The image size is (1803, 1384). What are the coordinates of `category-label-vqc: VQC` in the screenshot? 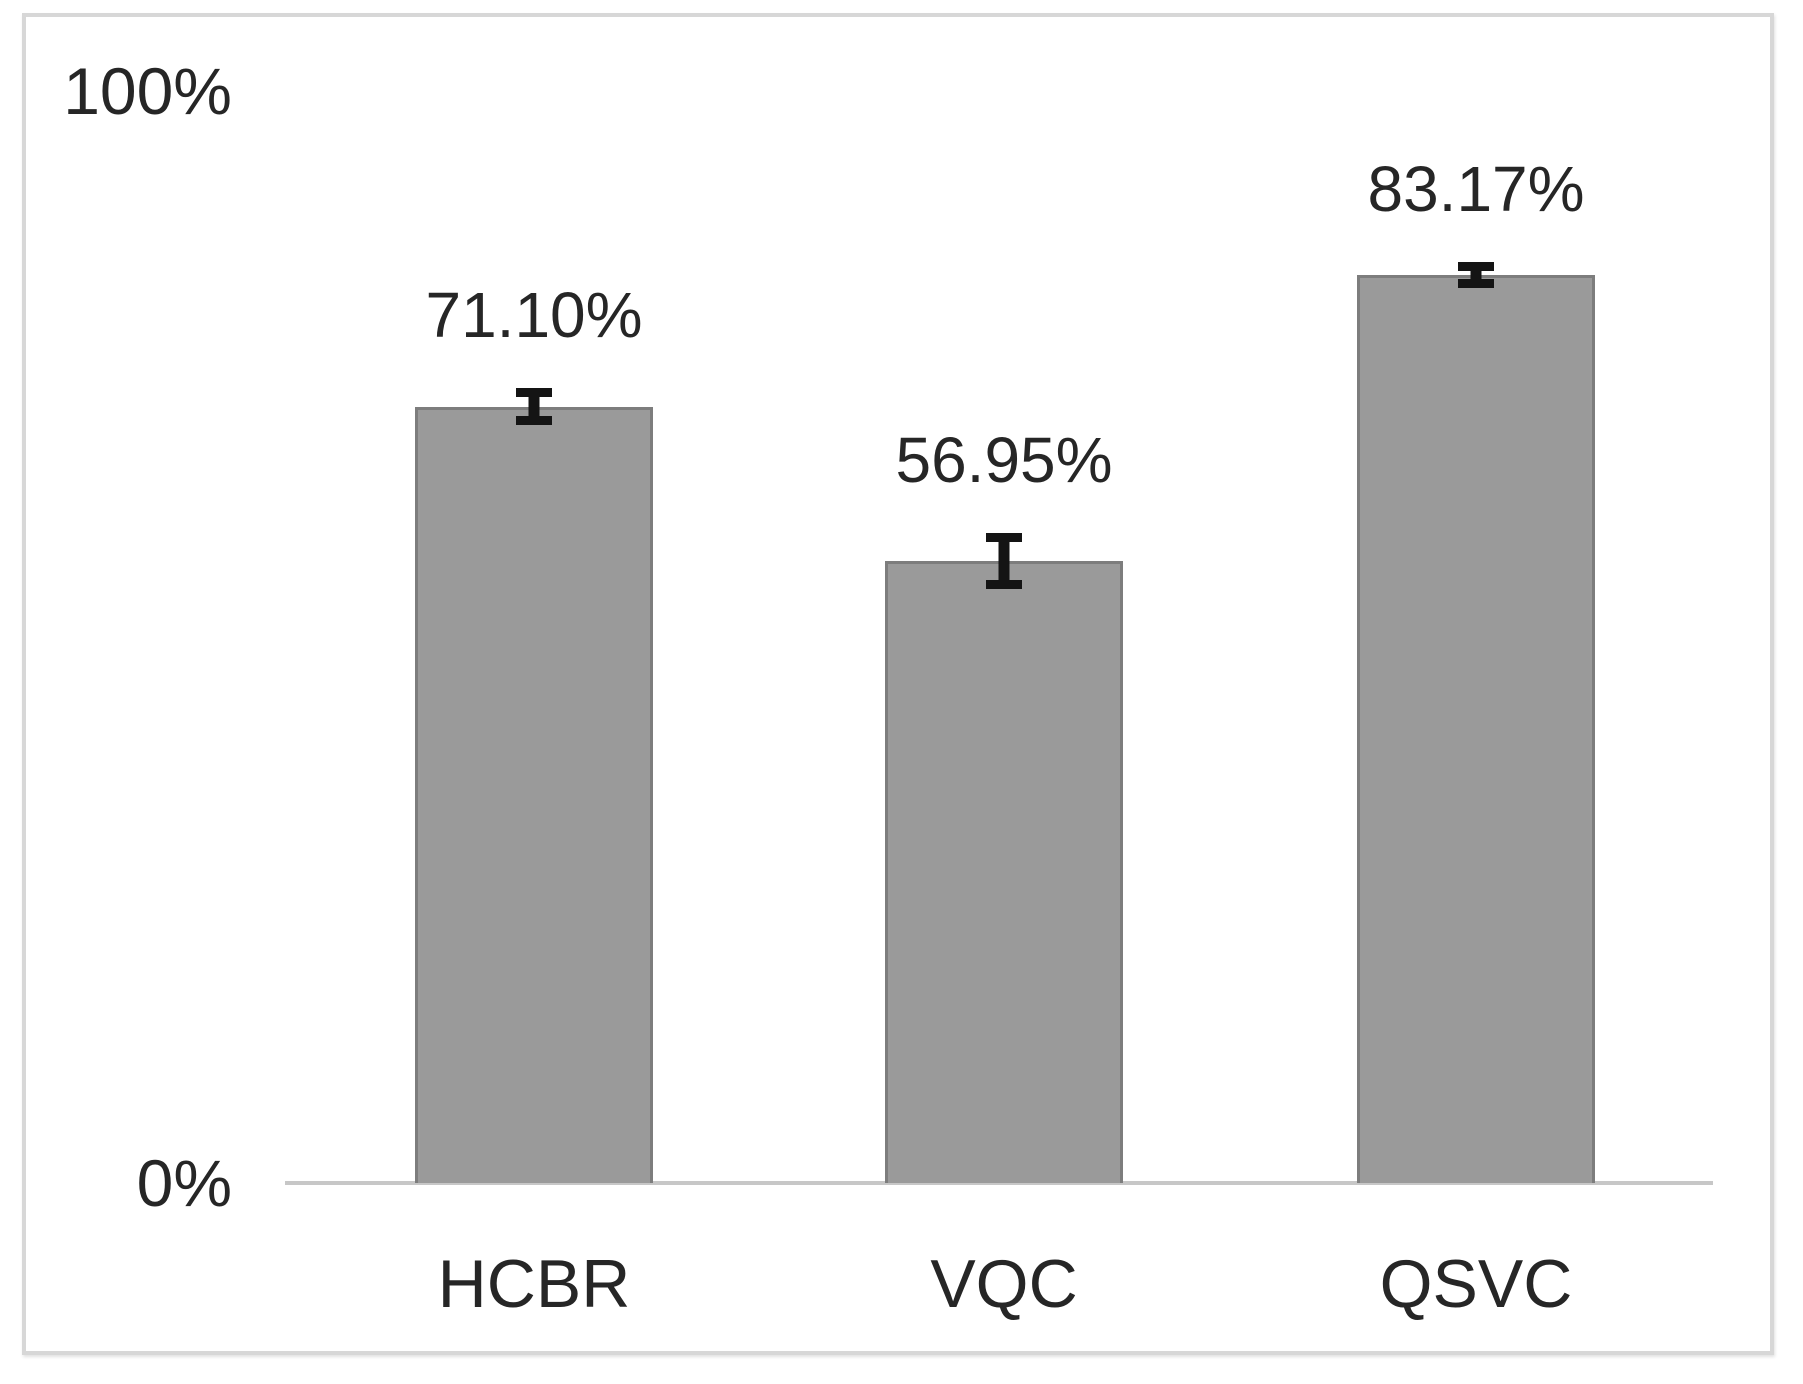 It's located at (1004, 1284).